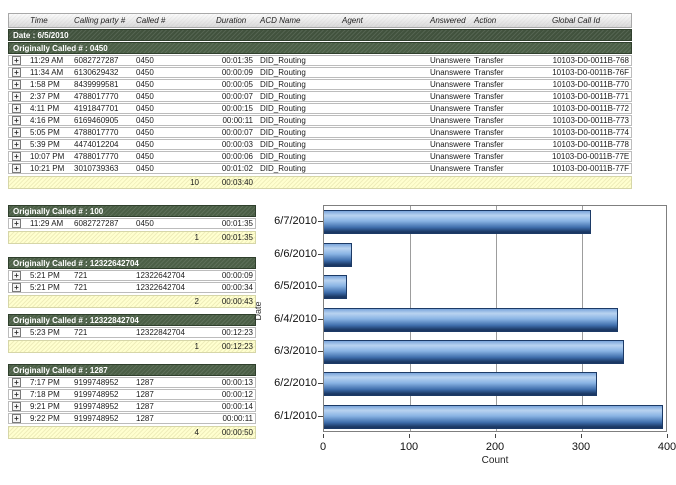  Describe the element at coordinates (132, 406) in the screenshot. I see `table-row: +9:21 PM 9199748952 1287 00:00:14` at that location.